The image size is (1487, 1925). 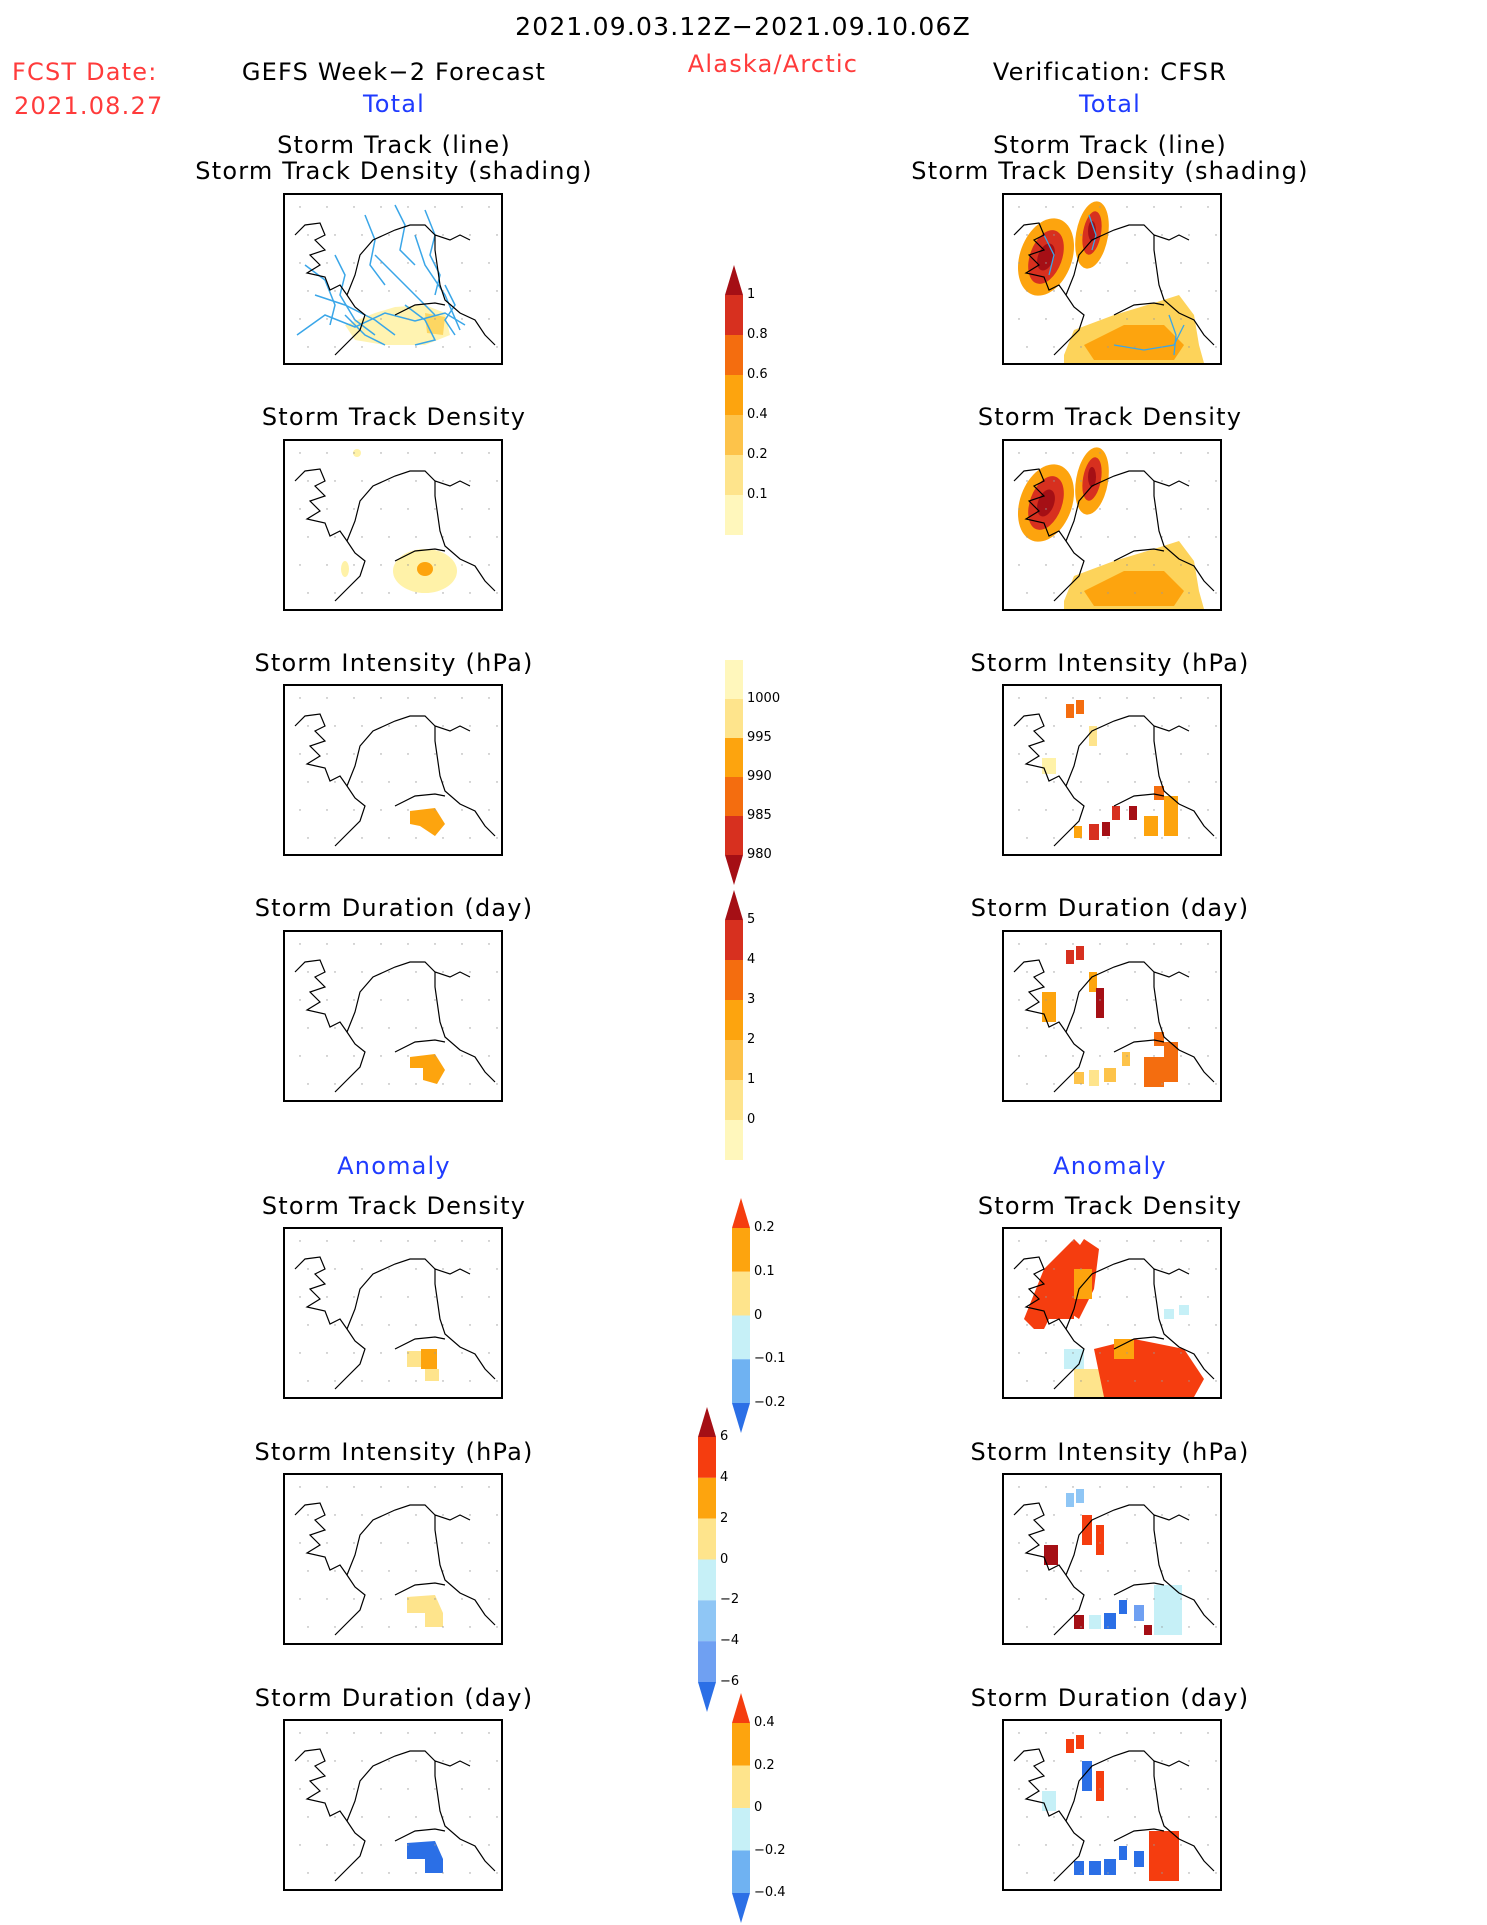 What do you see at coordinates (751, 294) in the screenshot?
I see `density_total-tick-label: 1` at bounding box center [751, 294].